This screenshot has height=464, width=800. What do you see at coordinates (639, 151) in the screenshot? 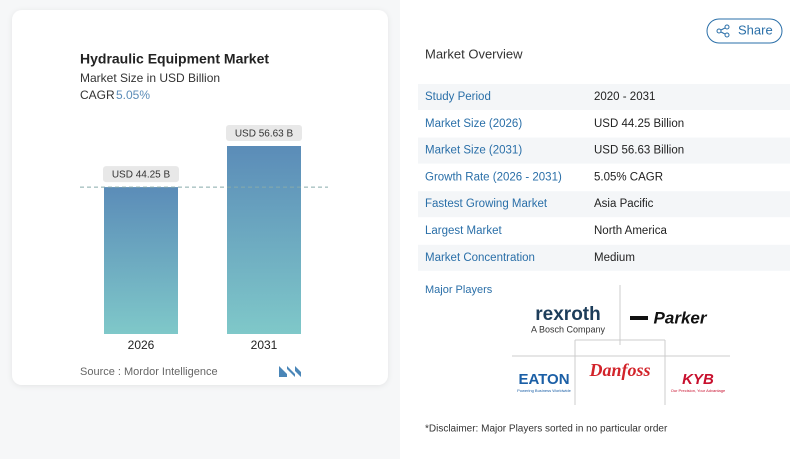
I see `row-value: USD 56.63 Billion` at bounding box center [639, 151].